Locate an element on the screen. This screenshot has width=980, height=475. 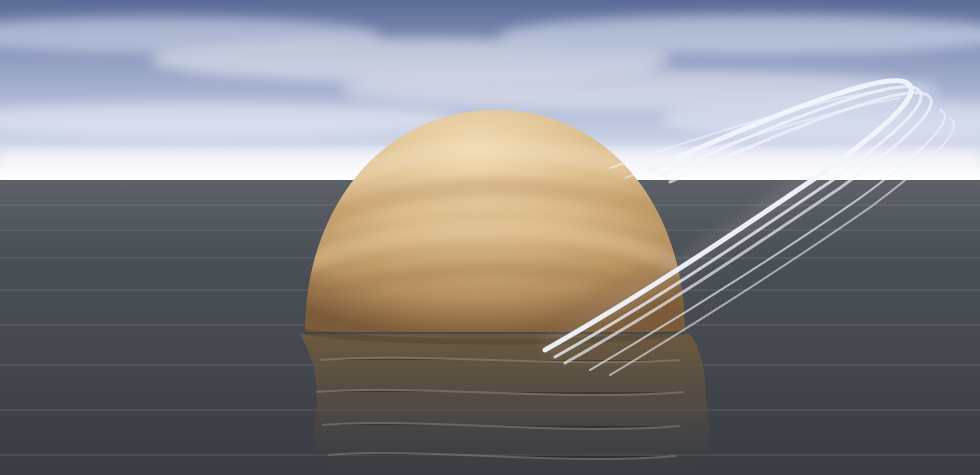
planet-reflection is located at coordinates (505, 404).